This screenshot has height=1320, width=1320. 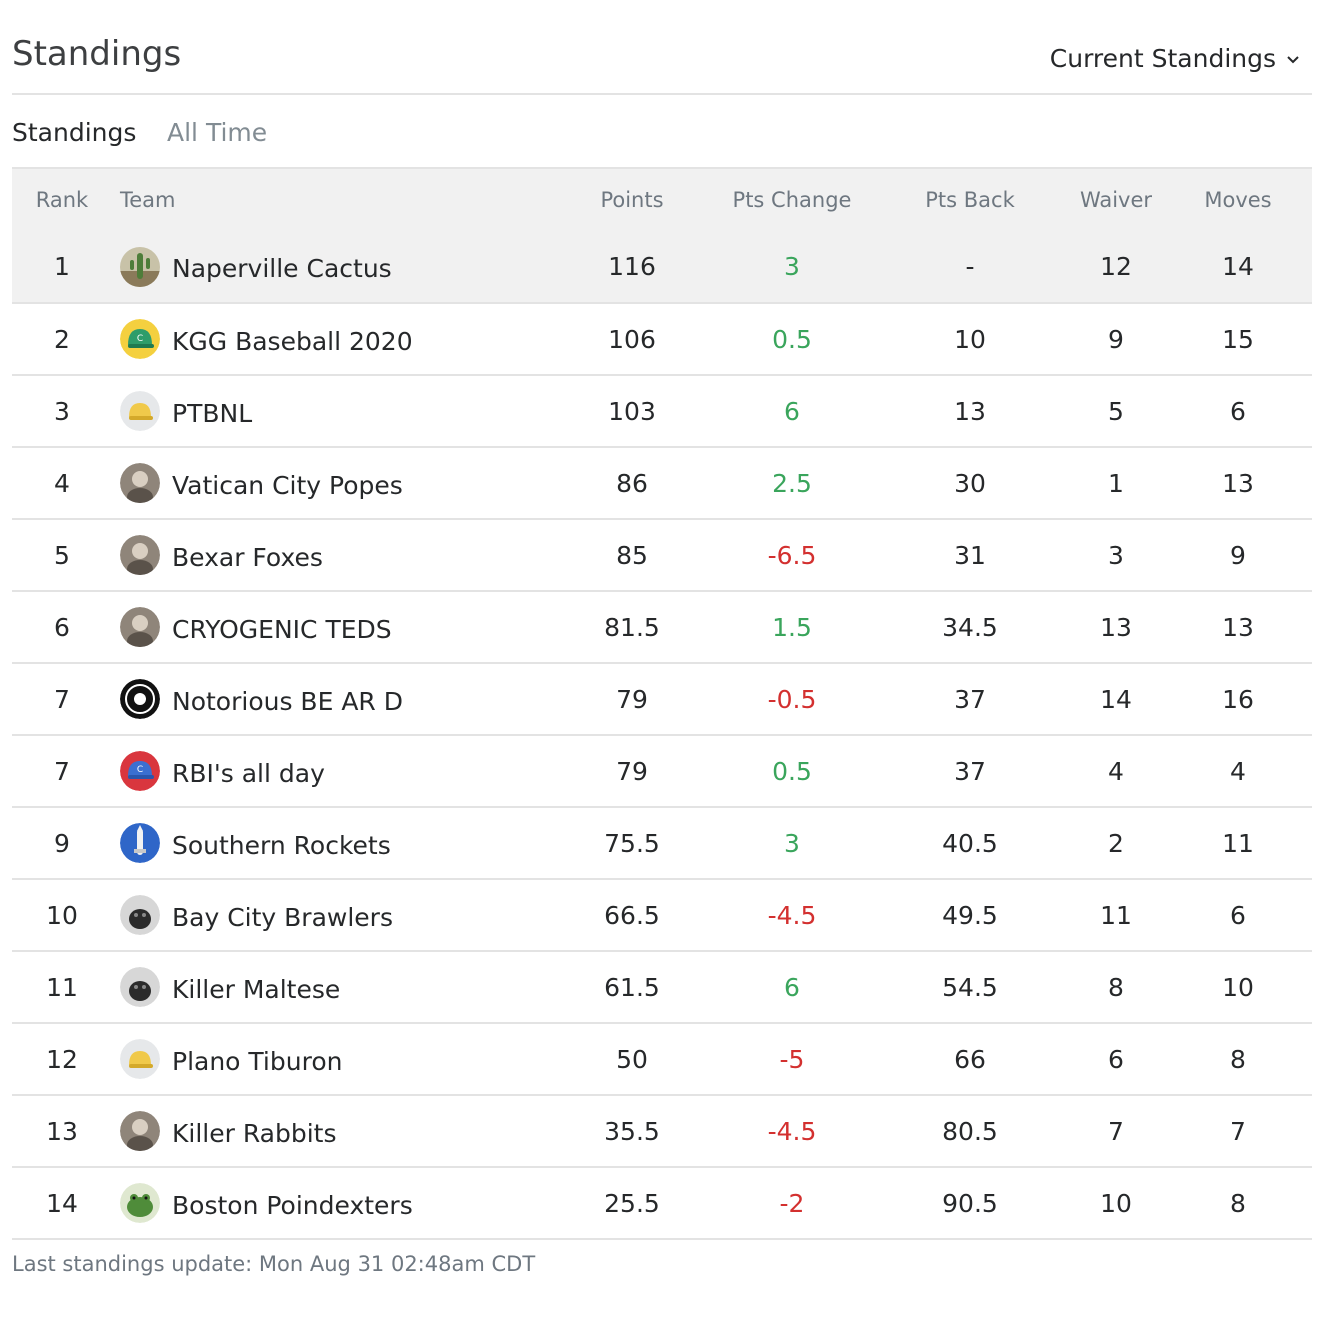 What do you see at coordinates (282, 917) in the screenshot?
I see `team-name-link: Bay City Brawlers` at bounding box center [282, 917].